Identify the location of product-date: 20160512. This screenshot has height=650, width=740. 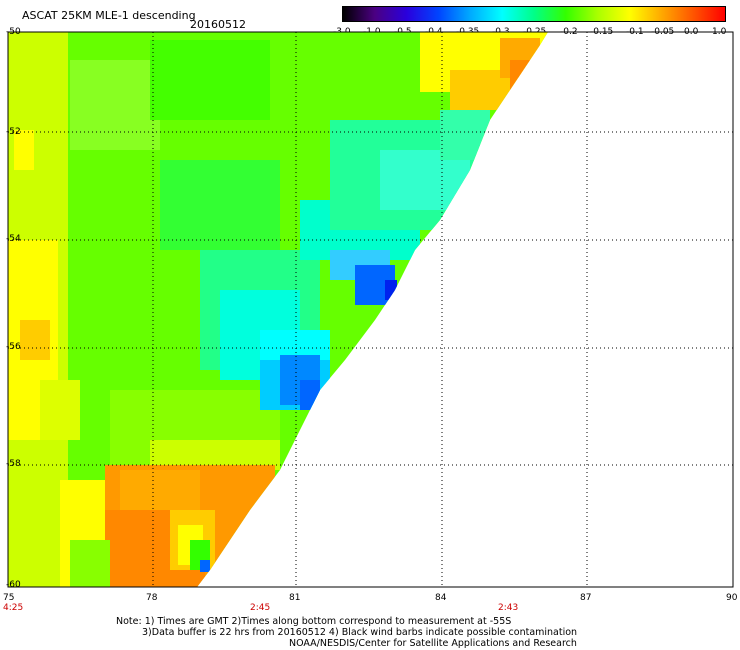
(218, 24).